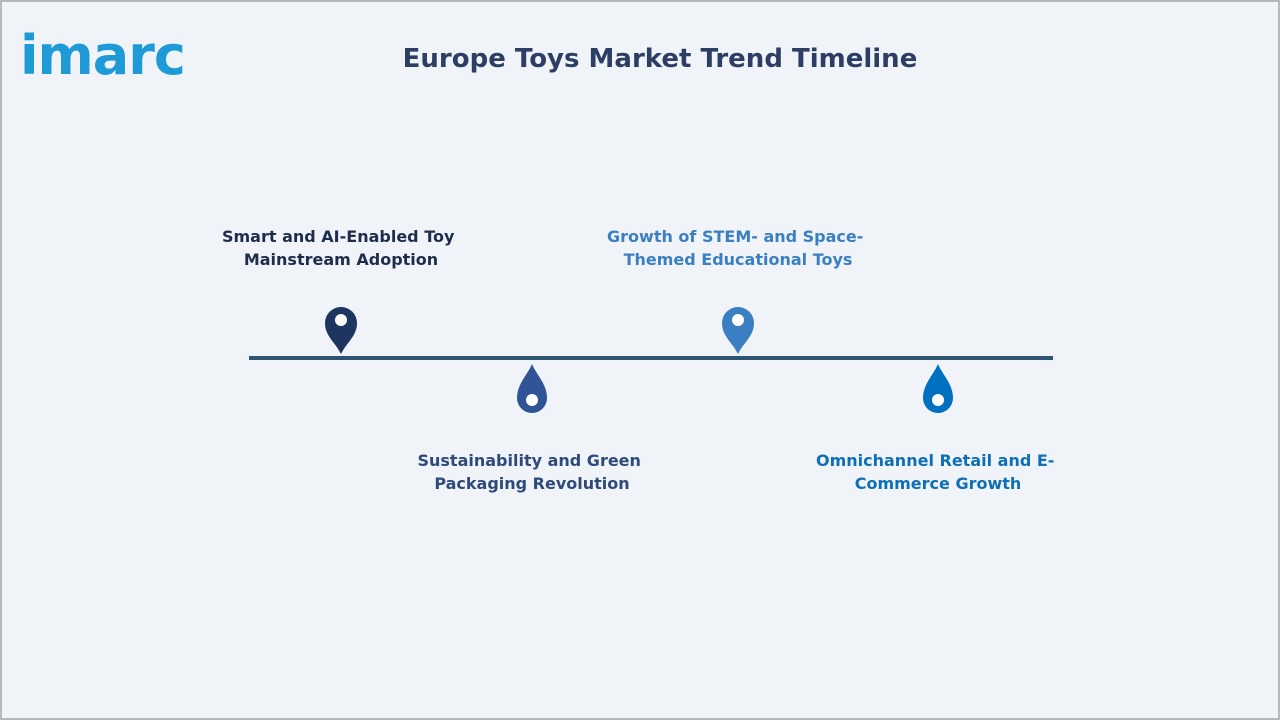  What do you see at coordinates (735, 236) in the screenshot?
I see `label-line: Growth of STEM- and Space-` at bounding box center [735, 236].